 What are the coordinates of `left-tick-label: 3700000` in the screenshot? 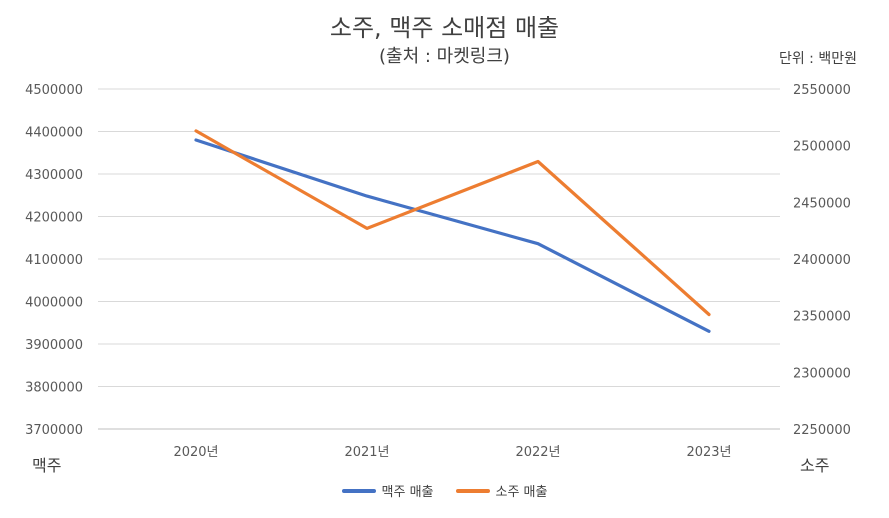 It's located at (54, 430).